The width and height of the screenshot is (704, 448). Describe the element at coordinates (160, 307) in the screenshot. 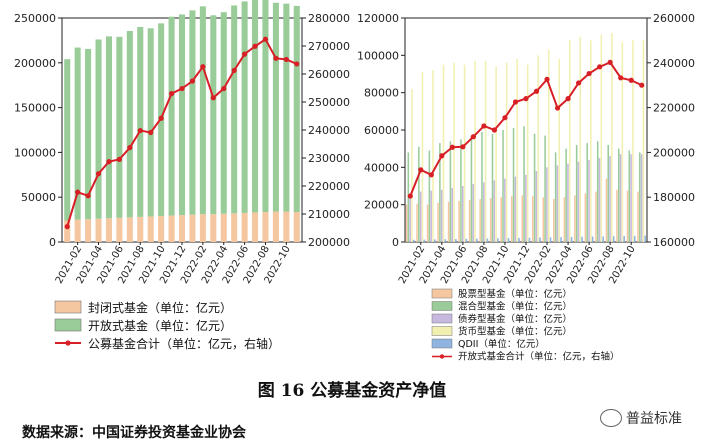

I see `legend-label: 封闭式基金（单位：亿元）` at that location.